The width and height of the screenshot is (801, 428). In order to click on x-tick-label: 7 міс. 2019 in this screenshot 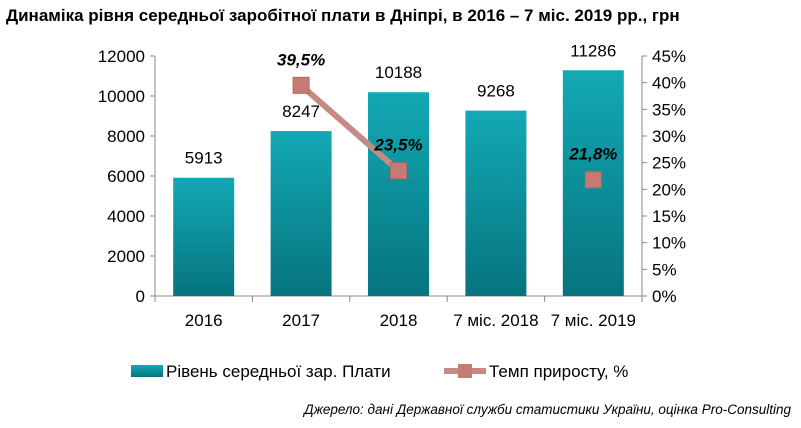, I will do `click(593, 320)`.